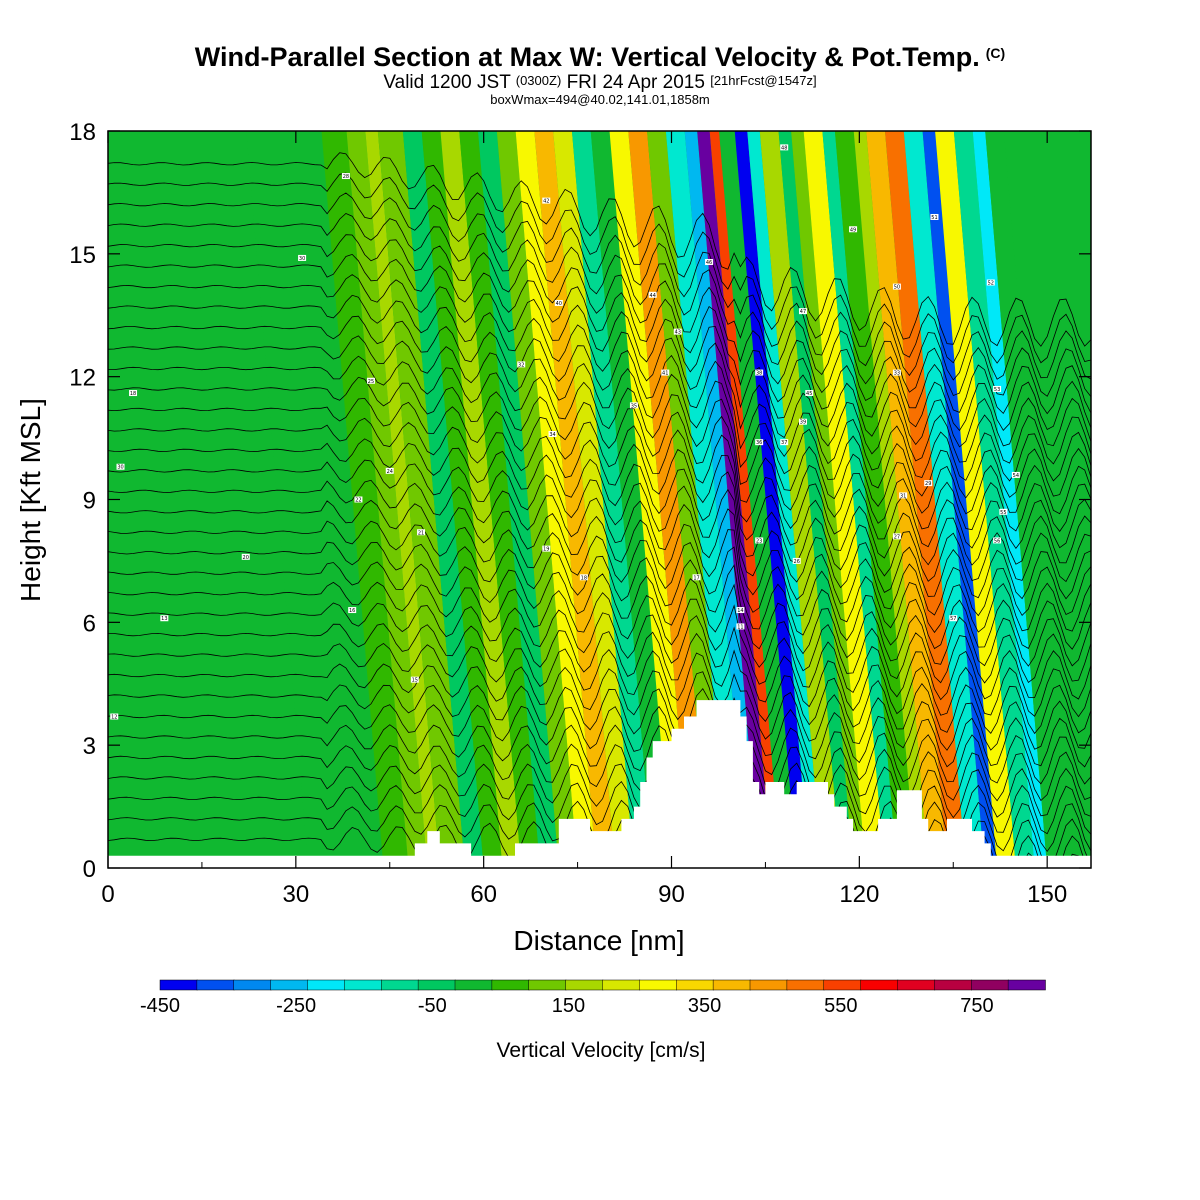  What do you see at coordinates (546, 549) in the screenshot?
I see `contour-label: 19` at bounding box center [546, 549].